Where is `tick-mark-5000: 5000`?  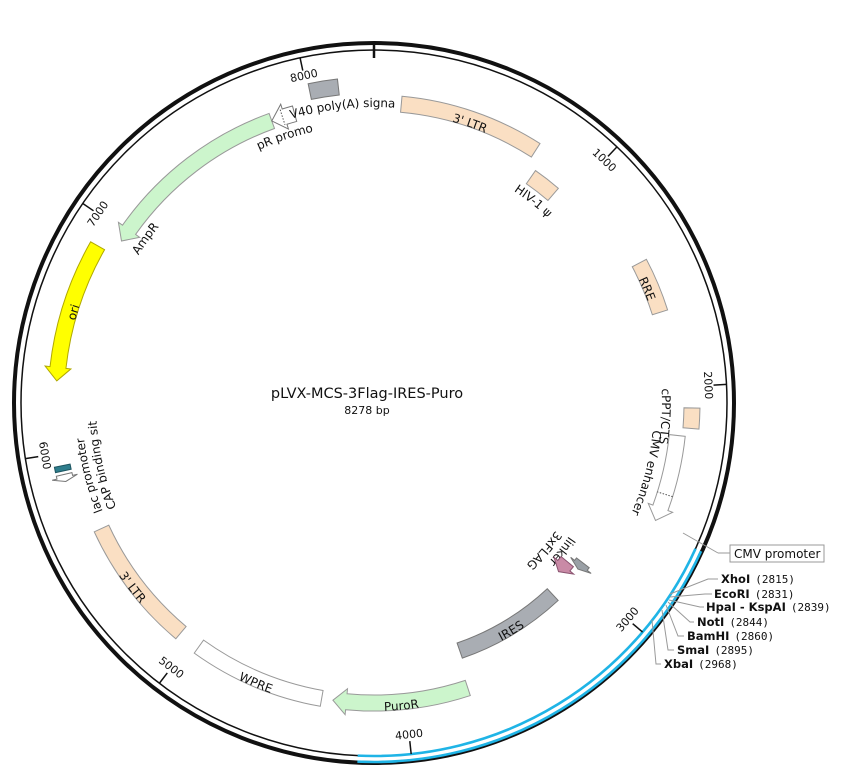
tick-mark-5000: 5000 is located at coordinates (171, 669).